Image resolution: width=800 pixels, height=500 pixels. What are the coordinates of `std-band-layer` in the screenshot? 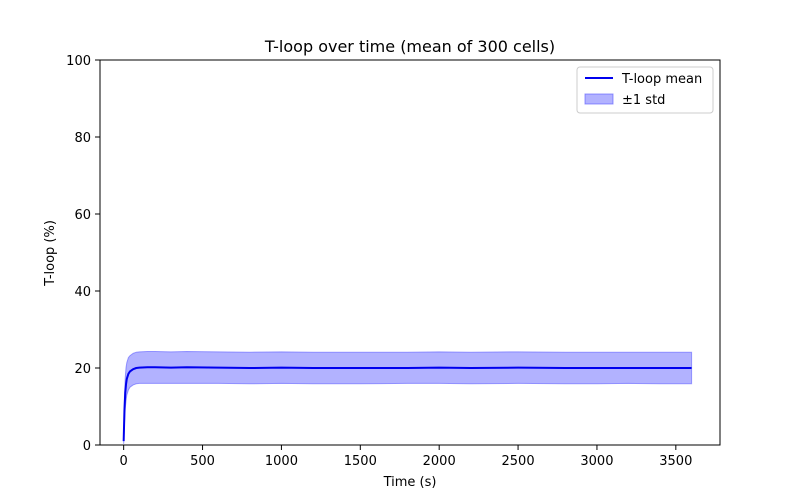 It's located at (408, 397).